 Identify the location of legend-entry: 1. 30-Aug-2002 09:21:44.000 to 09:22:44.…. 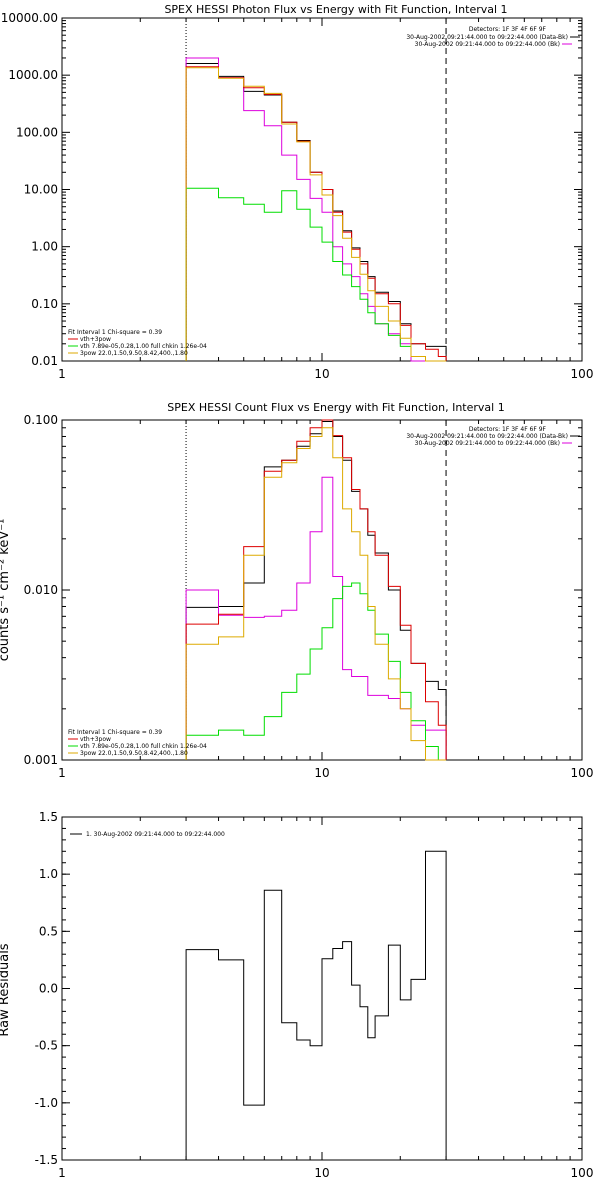
(155, 834).